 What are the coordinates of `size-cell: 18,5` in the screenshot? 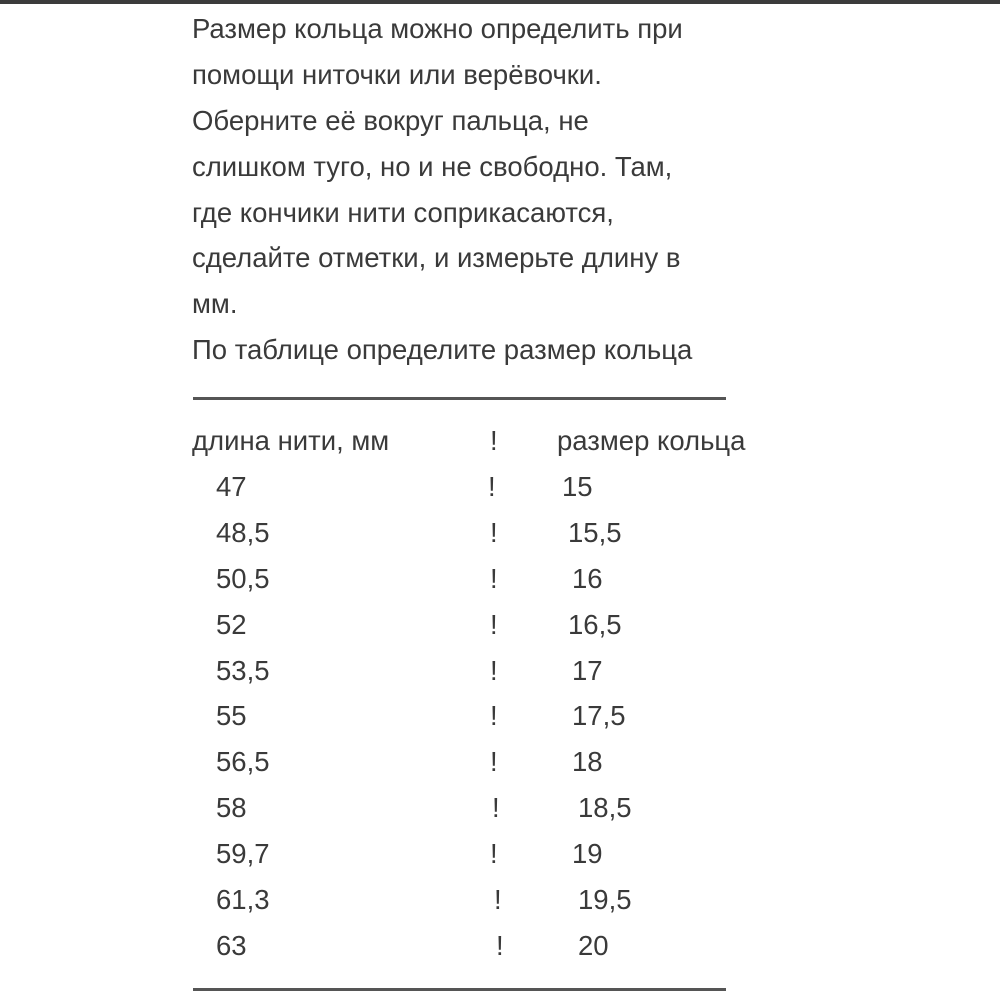 It's located at (605, 808).